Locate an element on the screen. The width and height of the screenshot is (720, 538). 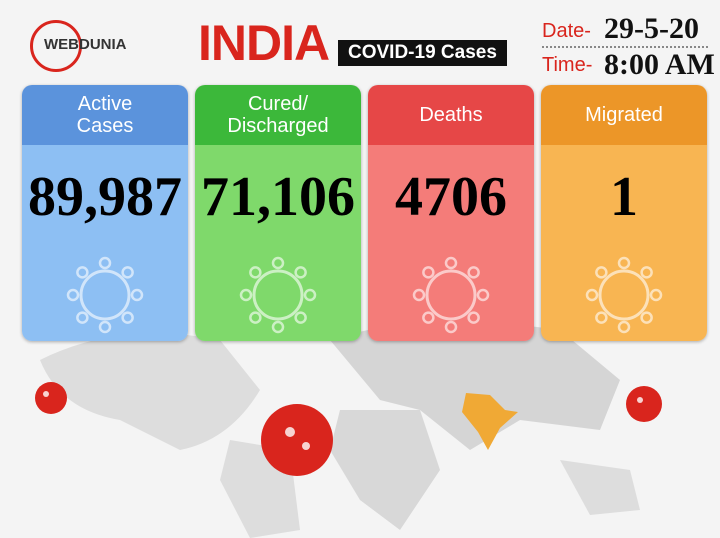
stat-card: Cured/Discharged 71,106 is located at coordinates (278, 213).